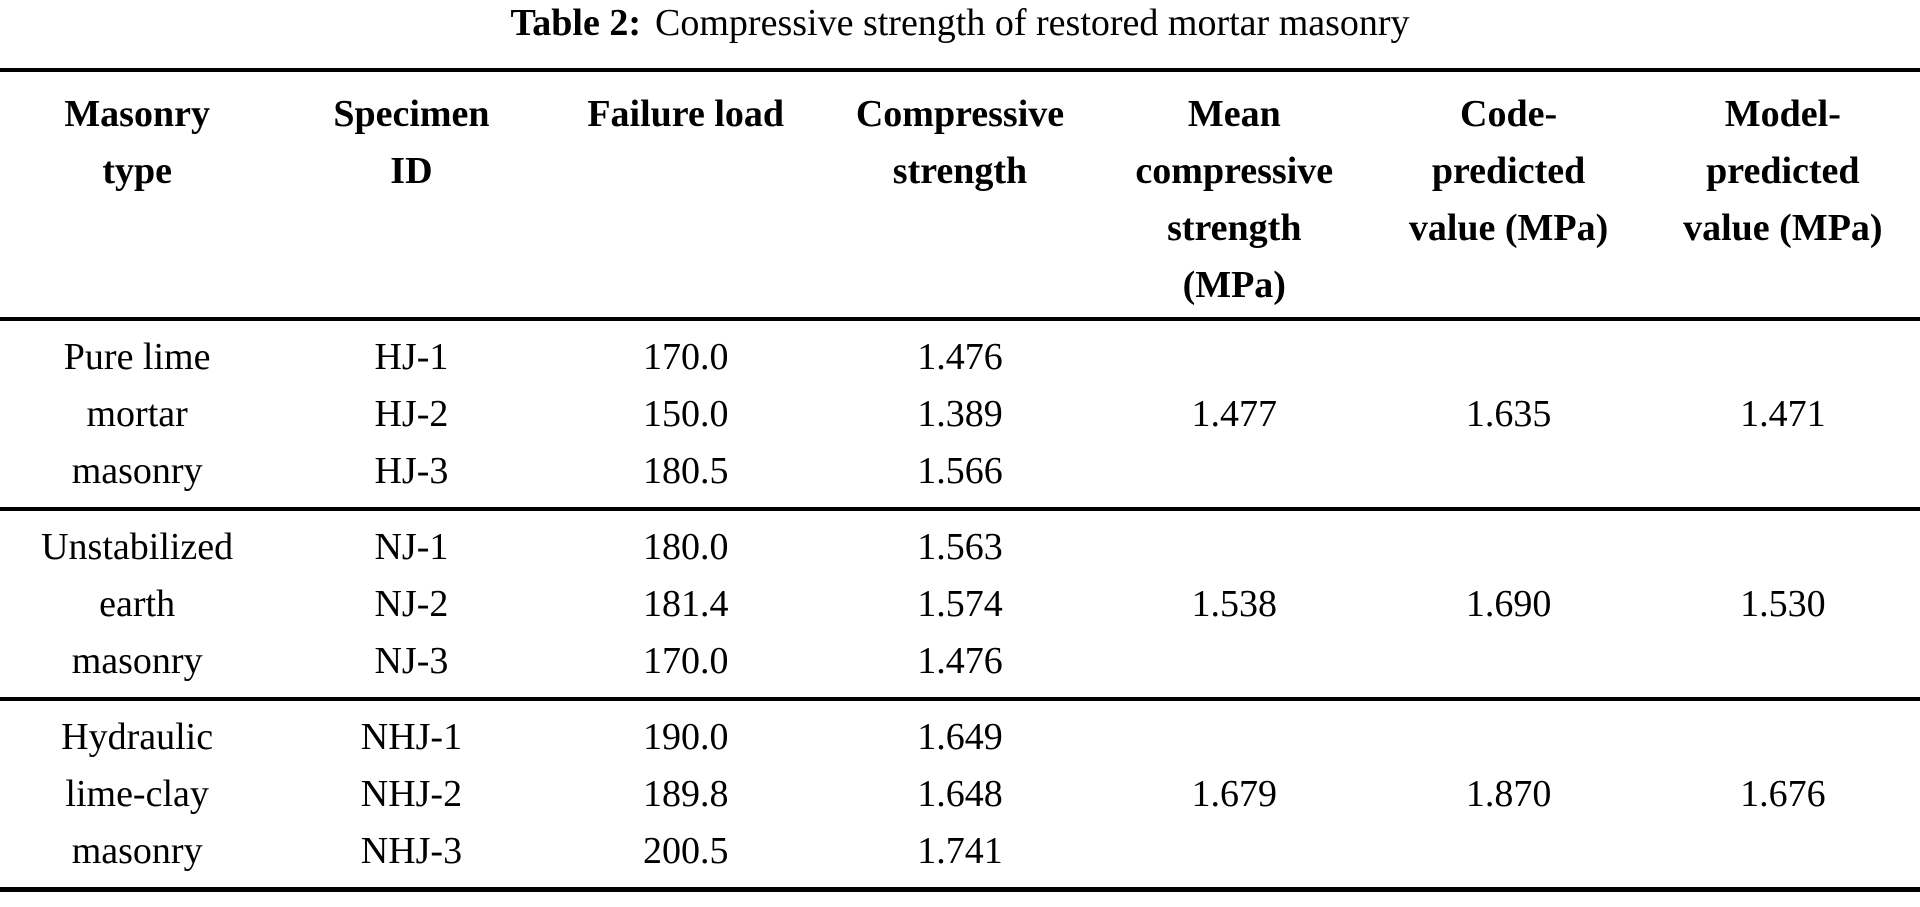 The image size is (1920, 907). What do you see at coordinates (685, 471) in the screenshot?
I see `cell-failure-load: 180.5` at bounding box center [685, 471].